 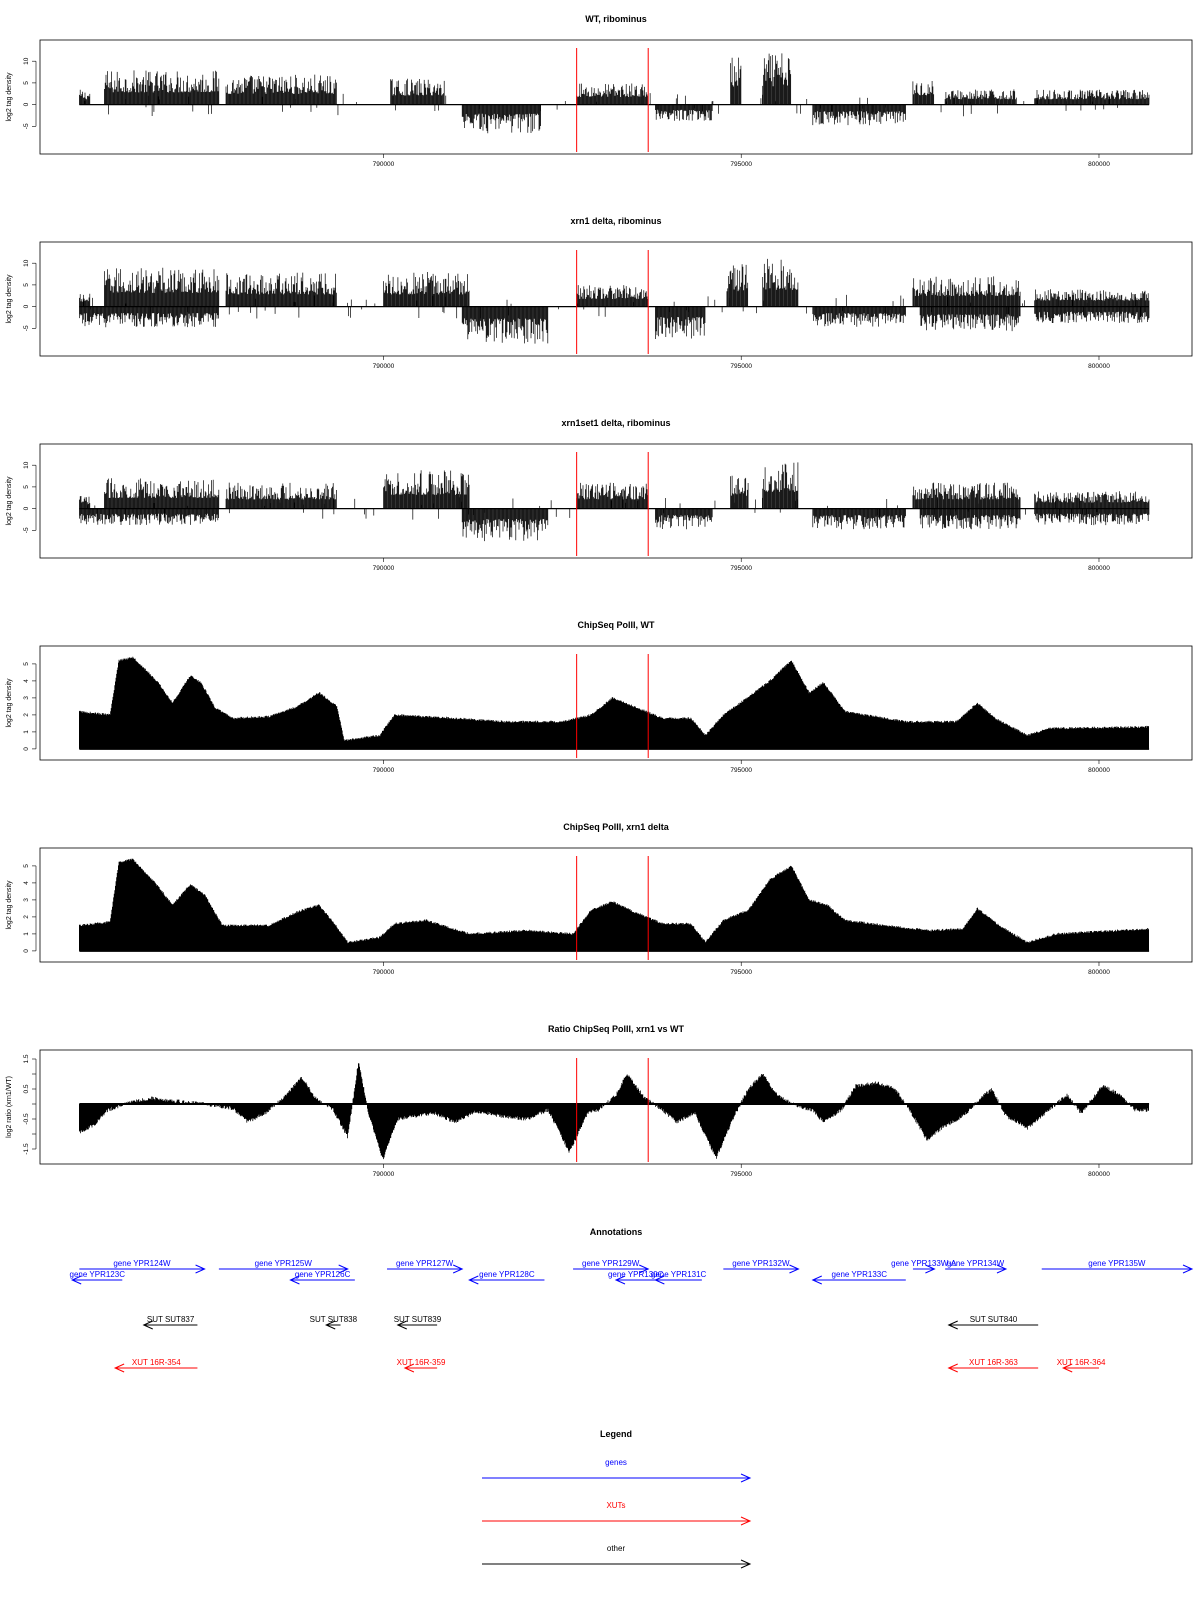 I want to click on legend-label: XUTs, so click(x=615, y=1505).